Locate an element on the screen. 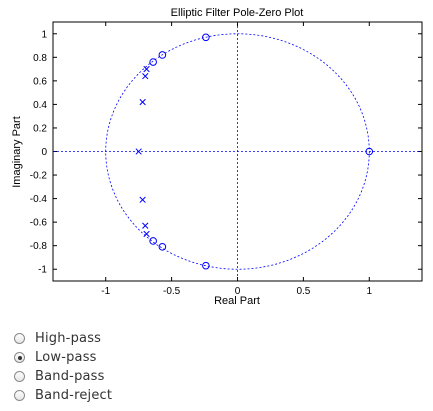  filter-type-radio-group: High-pass Low-pass Band-pass Band-reject is located at coordinates (63, 367).